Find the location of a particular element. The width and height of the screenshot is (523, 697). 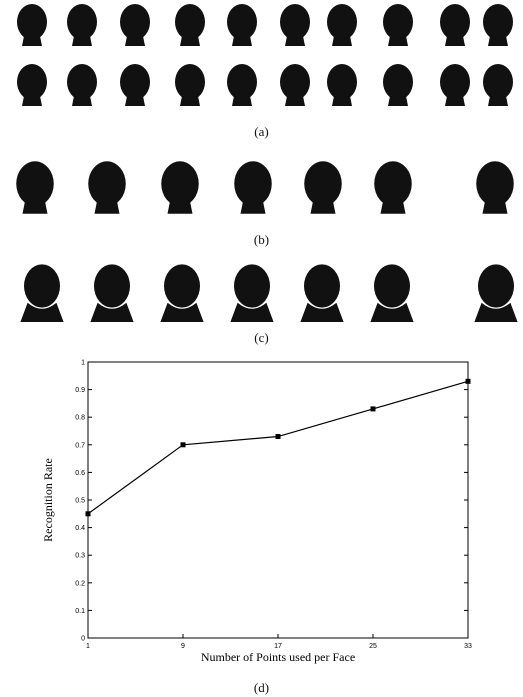

y-tick-label: 0.4 is located at coordinates (80, 528).